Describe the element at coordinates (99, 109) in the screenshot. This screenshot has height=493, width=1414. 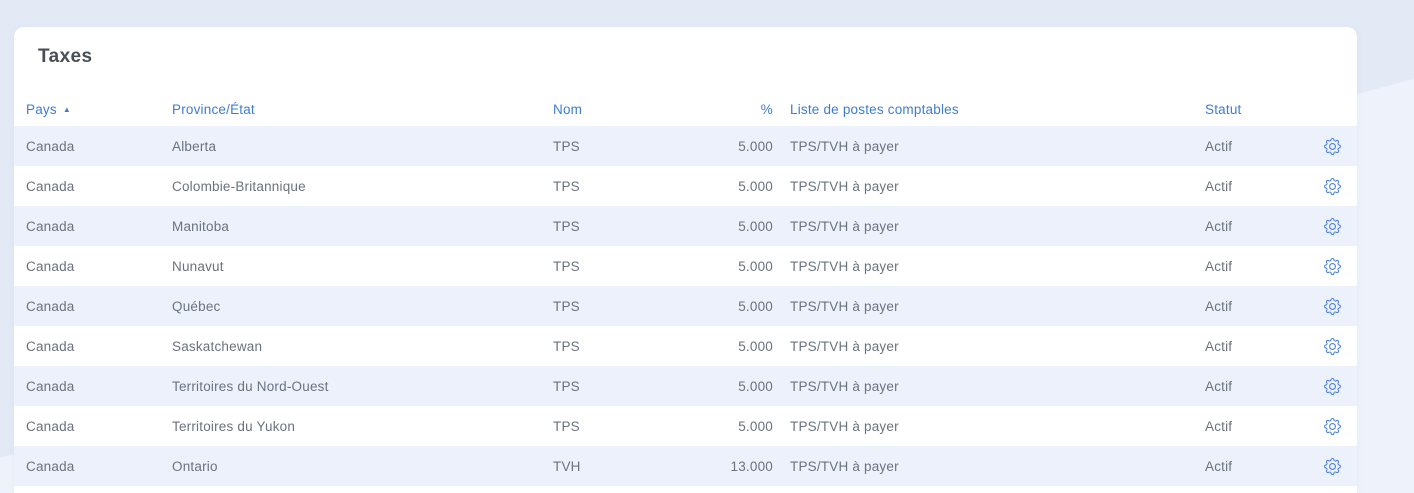
I see `column-header-pays: Pays ▲` at that location.